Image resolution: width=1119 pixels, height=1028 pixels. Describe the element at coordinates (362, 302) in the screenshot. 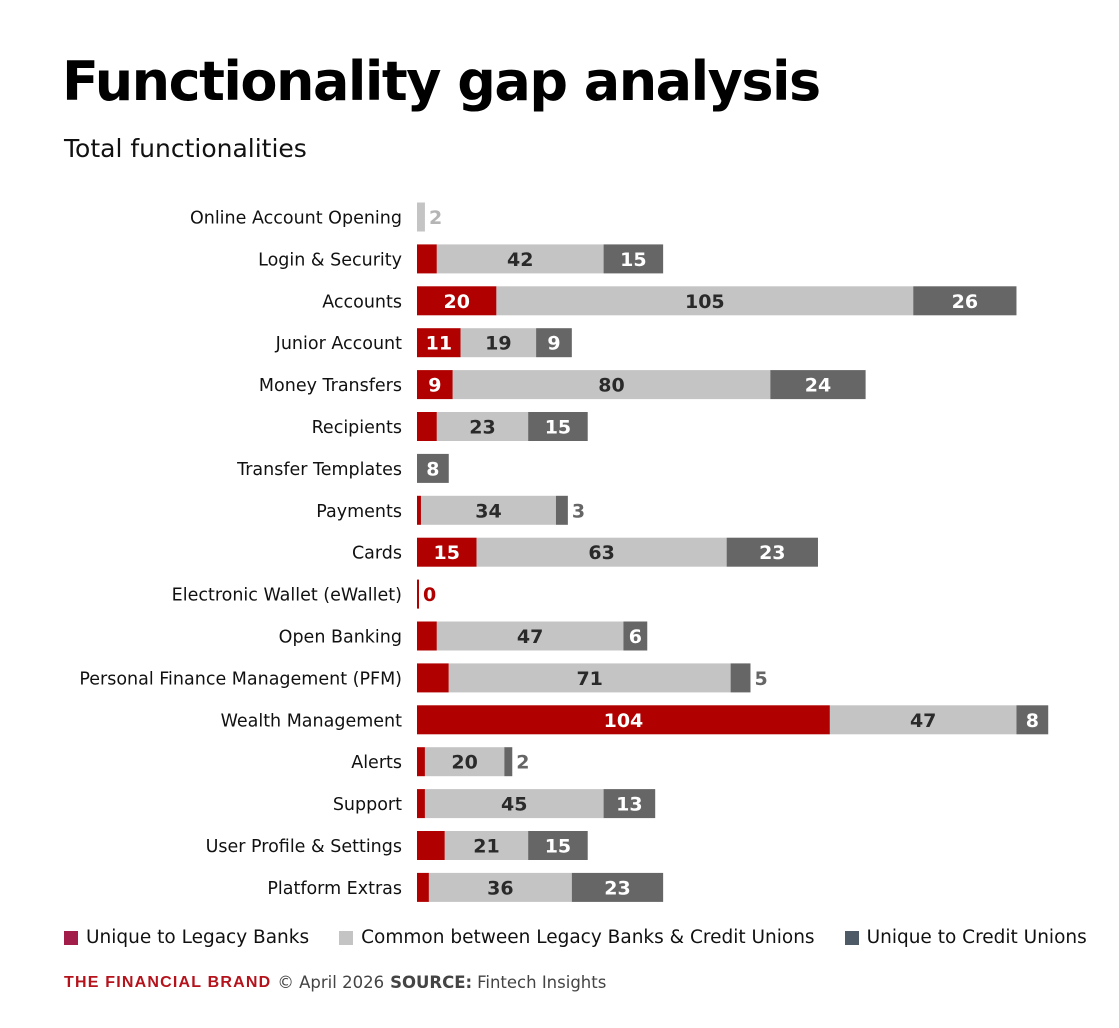

I see `category-label-accounts: Accounts` at that location.